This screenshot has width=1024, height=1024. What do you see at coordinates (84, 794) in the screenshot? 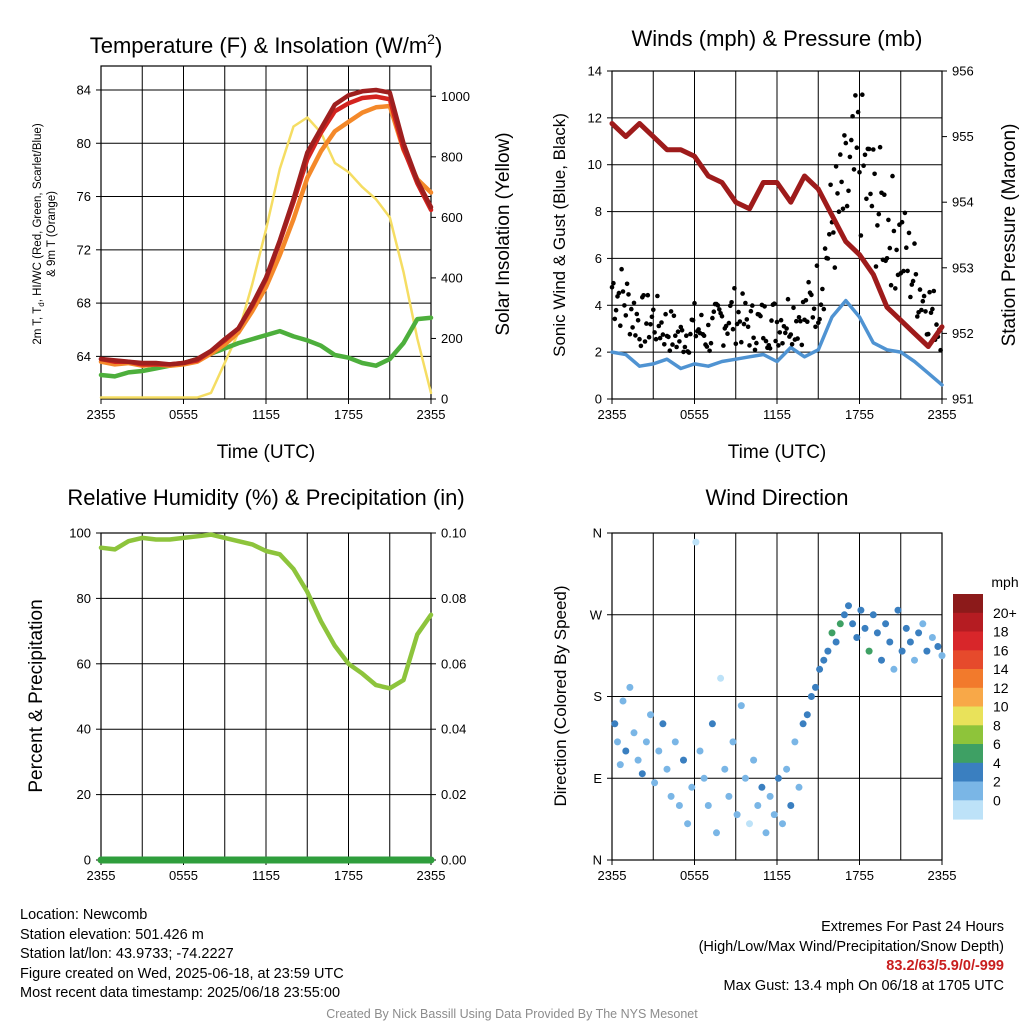
I see `y-tick-label: 20` at bounding box center [84, 794].